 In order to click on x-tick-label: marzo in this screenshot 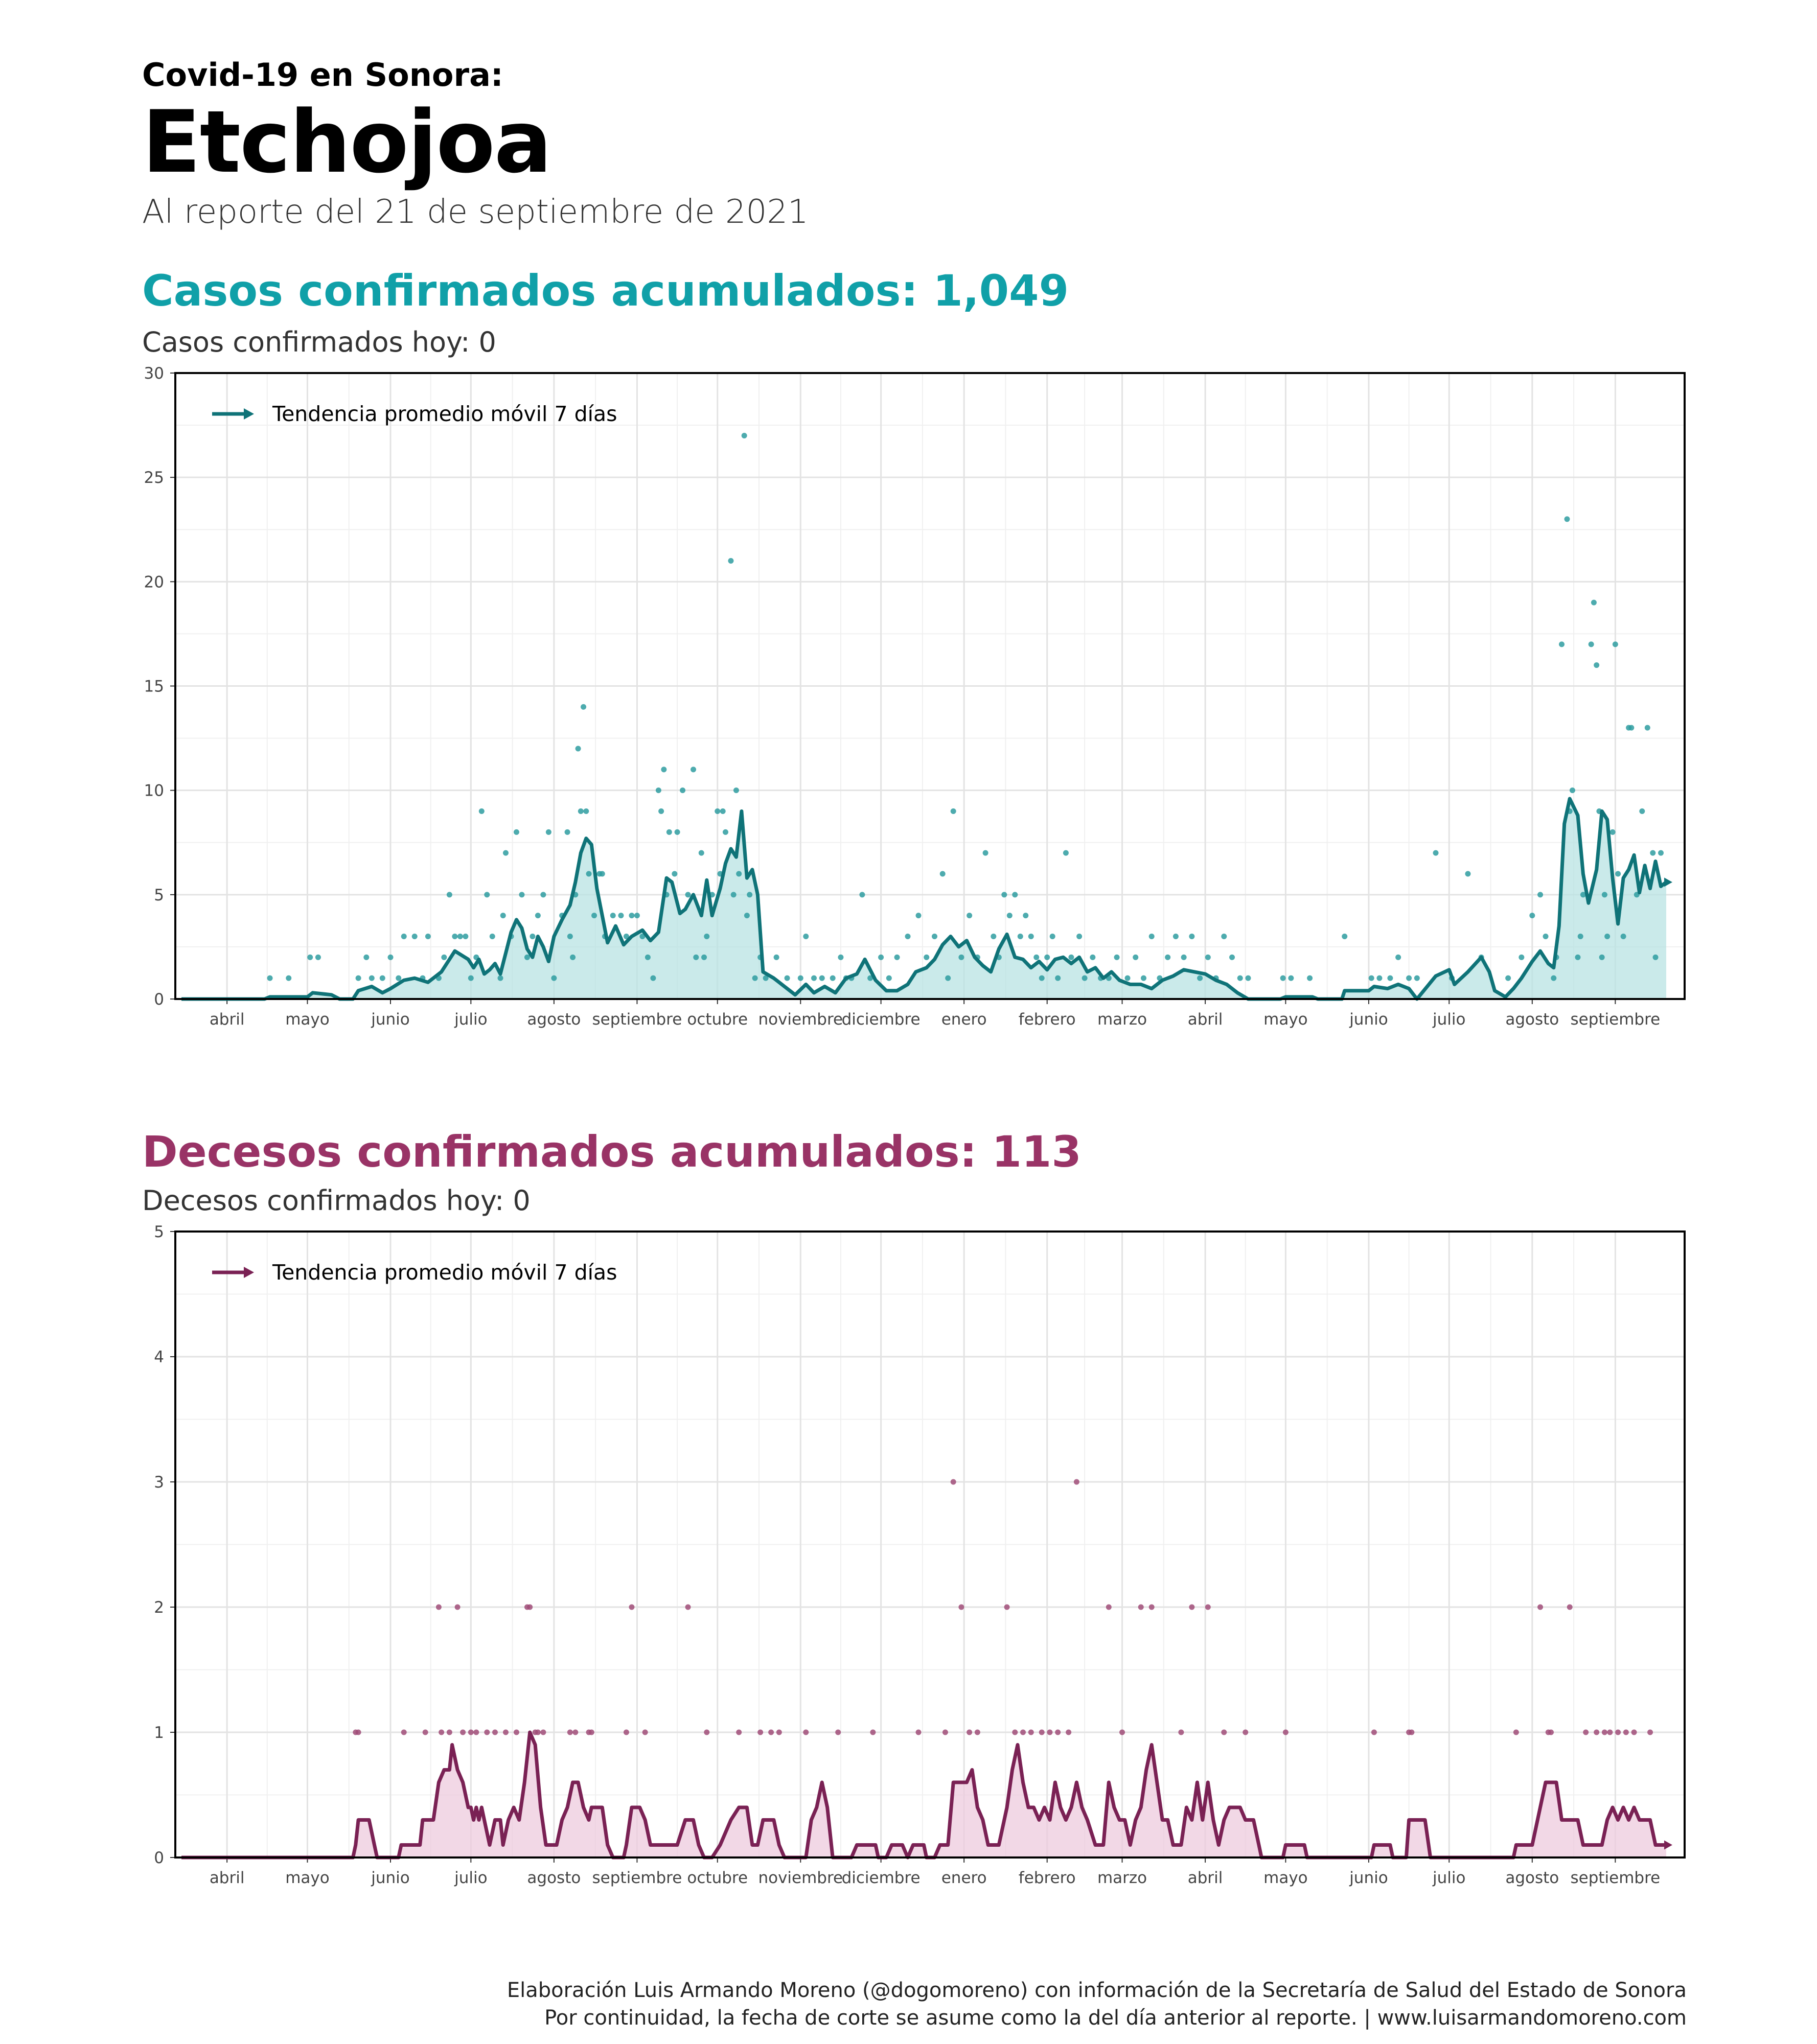, I will do `click(1122, 1878)`.